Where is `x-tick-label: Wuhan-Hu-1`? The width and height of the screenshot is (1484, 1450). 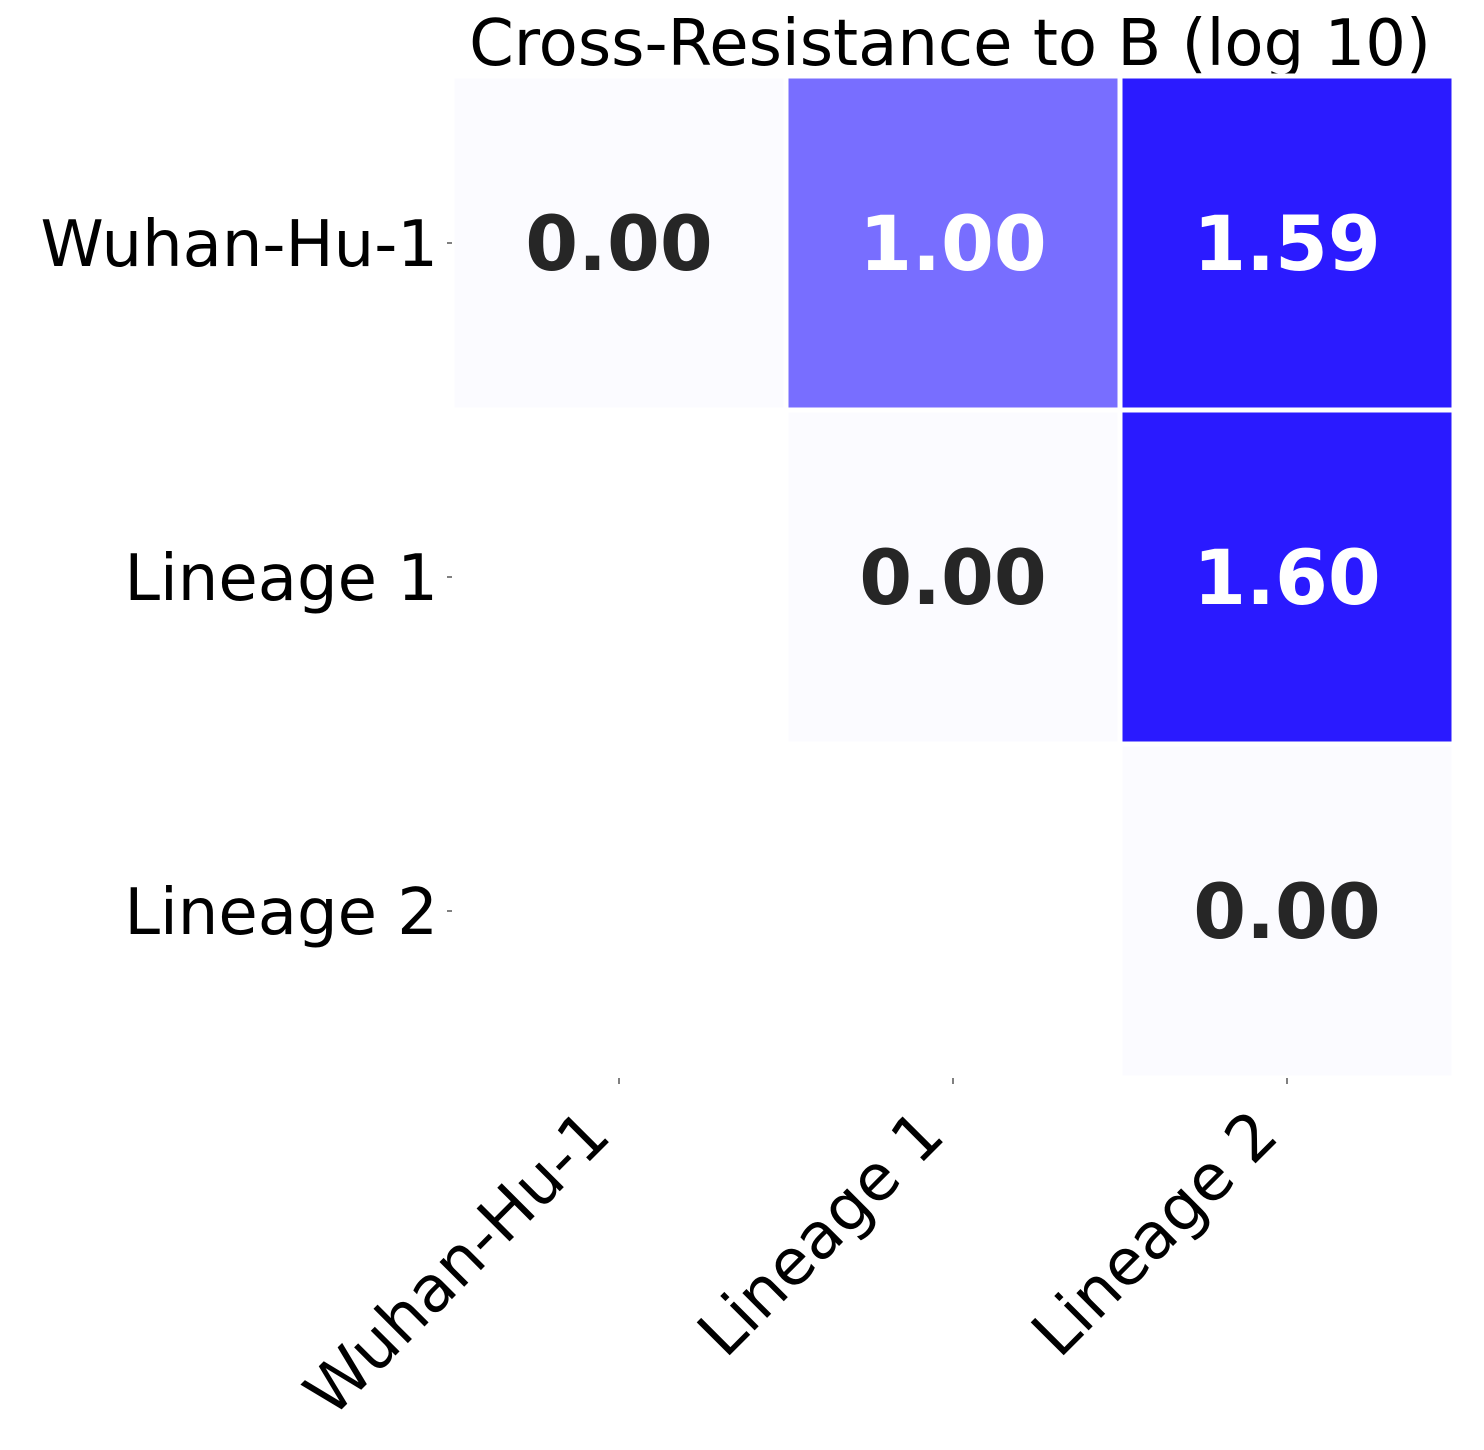 x-tick-label: Wuhan-Hu-1 is located at coordinates (457, 1263).